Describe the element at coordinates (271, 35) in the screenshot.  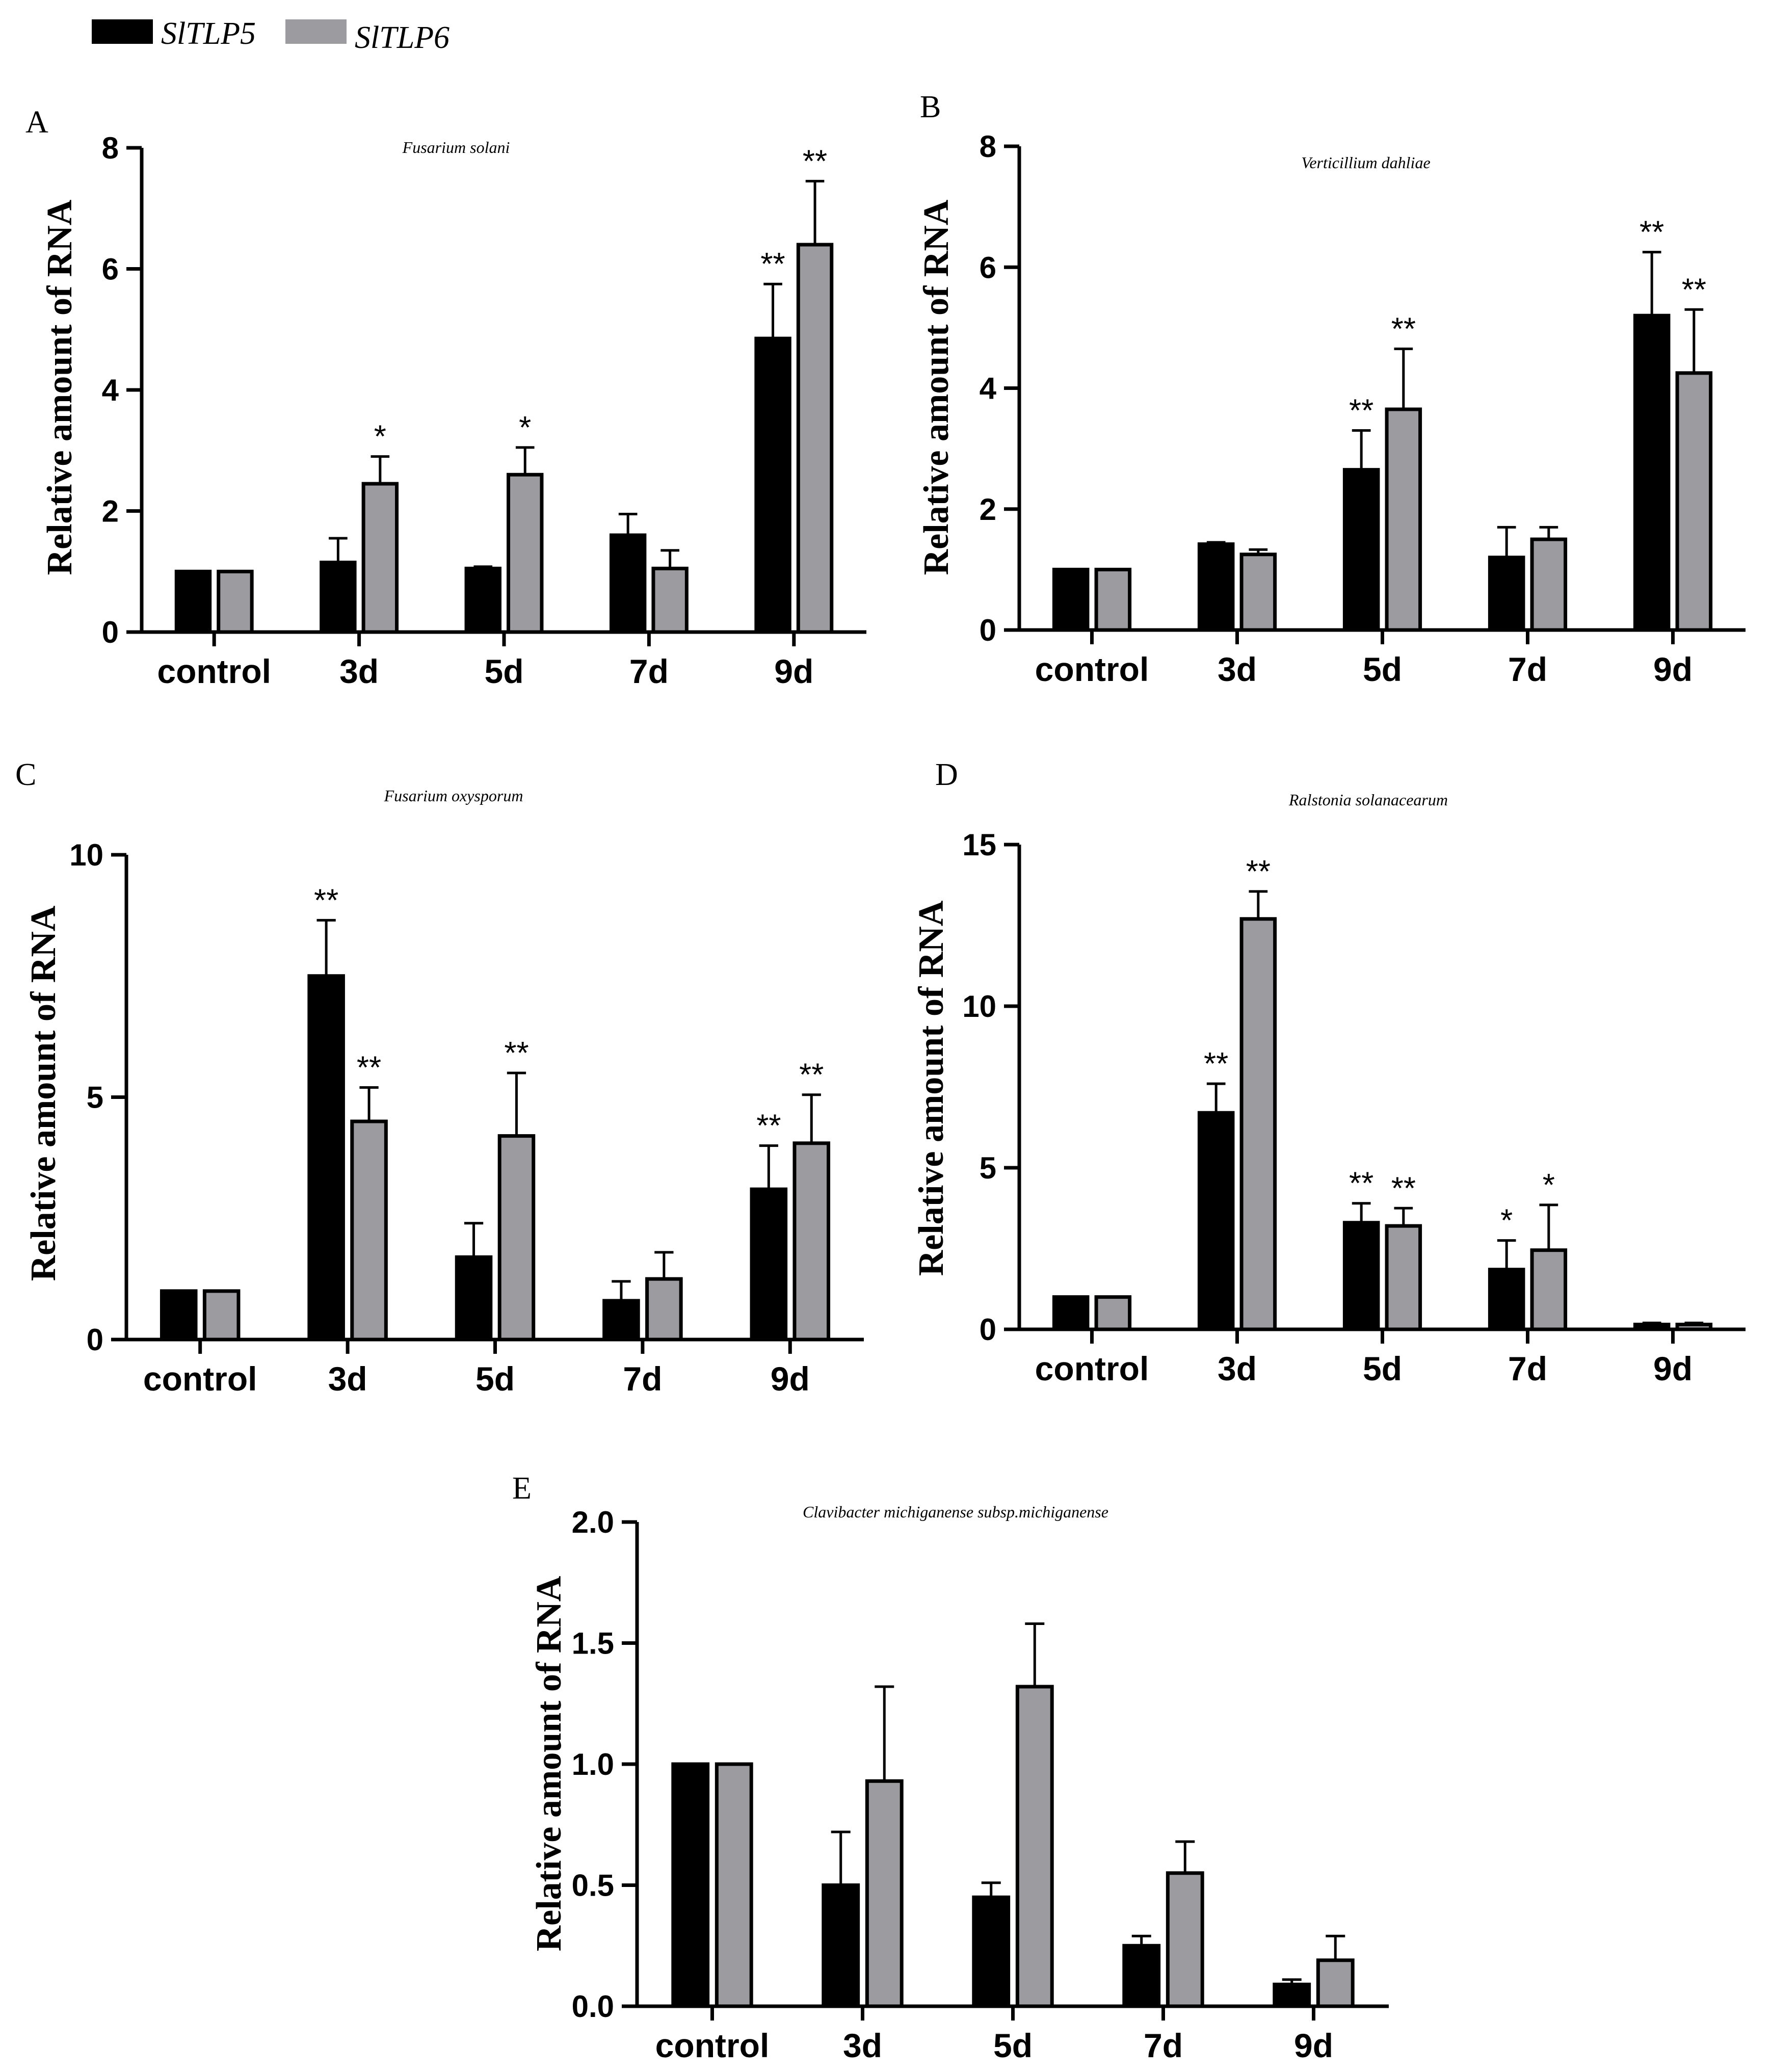
I see `legend: SlTLP5 SlTLP6` at that location.